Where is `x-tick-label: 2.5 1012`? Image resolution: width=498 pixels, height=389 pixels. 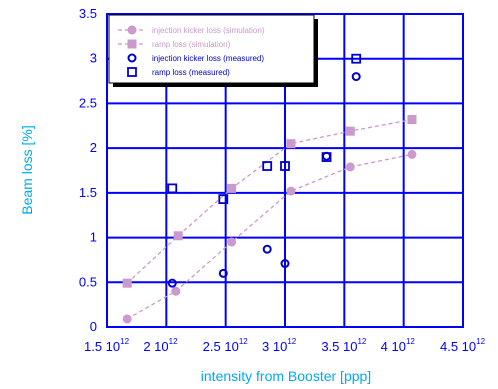
x-tick-label: 2.5 1012 is located at coordinates (226, 345).